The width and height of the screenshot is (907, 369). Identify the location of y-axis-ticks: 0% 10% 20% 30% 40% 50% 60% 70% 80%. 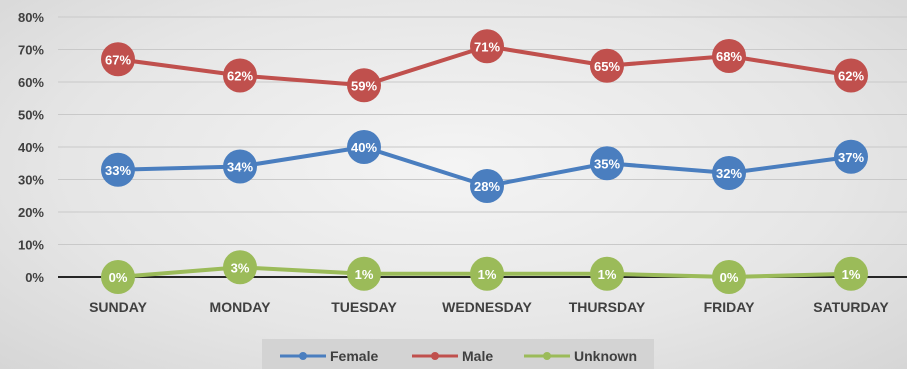
(31, 147).